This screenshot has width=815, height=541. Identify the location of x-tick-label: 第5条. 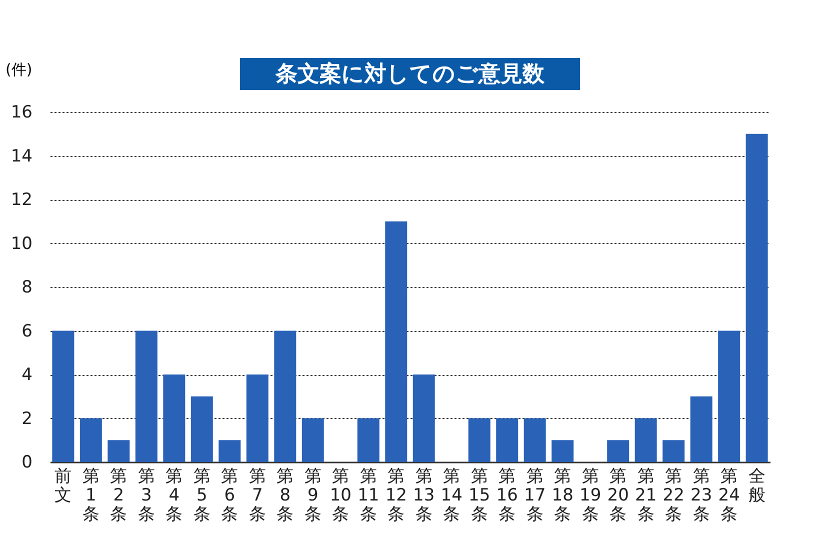
(201, 495).